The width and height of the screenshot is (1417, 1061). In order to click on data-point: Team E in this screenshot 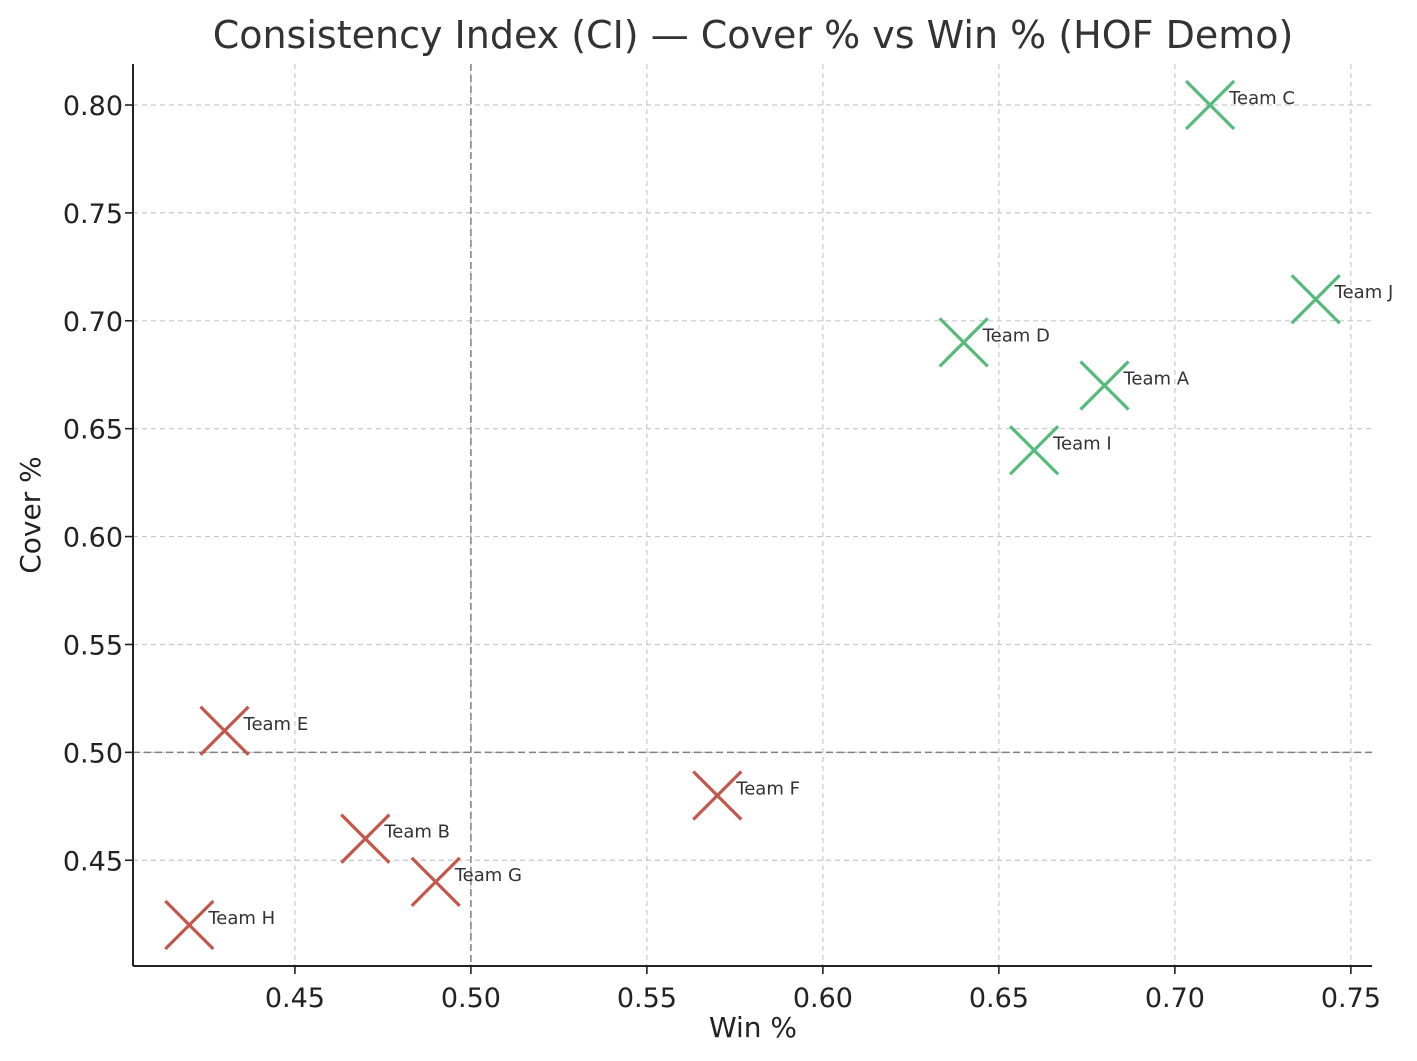, I will do `click(254, 730)`.